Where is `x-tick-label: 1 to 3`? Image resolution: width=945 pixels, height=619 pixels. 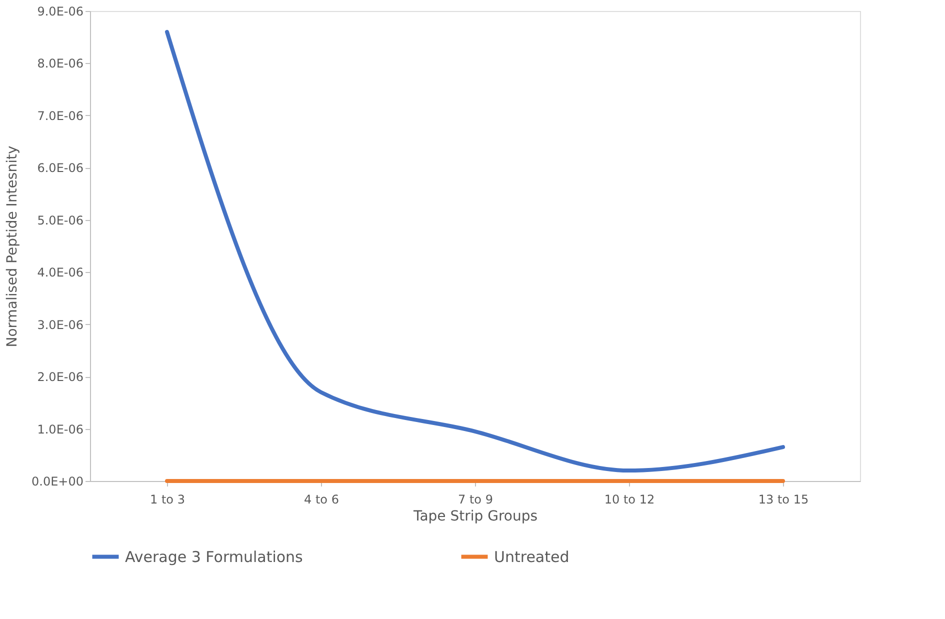 x-tick-label: 1 to 3 is located at coordinates (167, 499).